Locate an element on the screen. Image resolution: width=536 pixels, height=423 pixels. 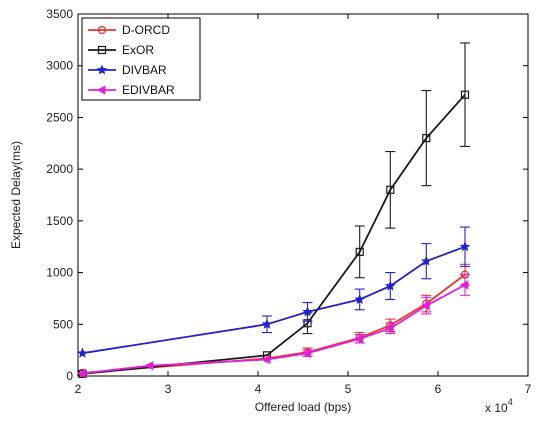
x-tick-label: 5 is located at coordinates (348, 389).